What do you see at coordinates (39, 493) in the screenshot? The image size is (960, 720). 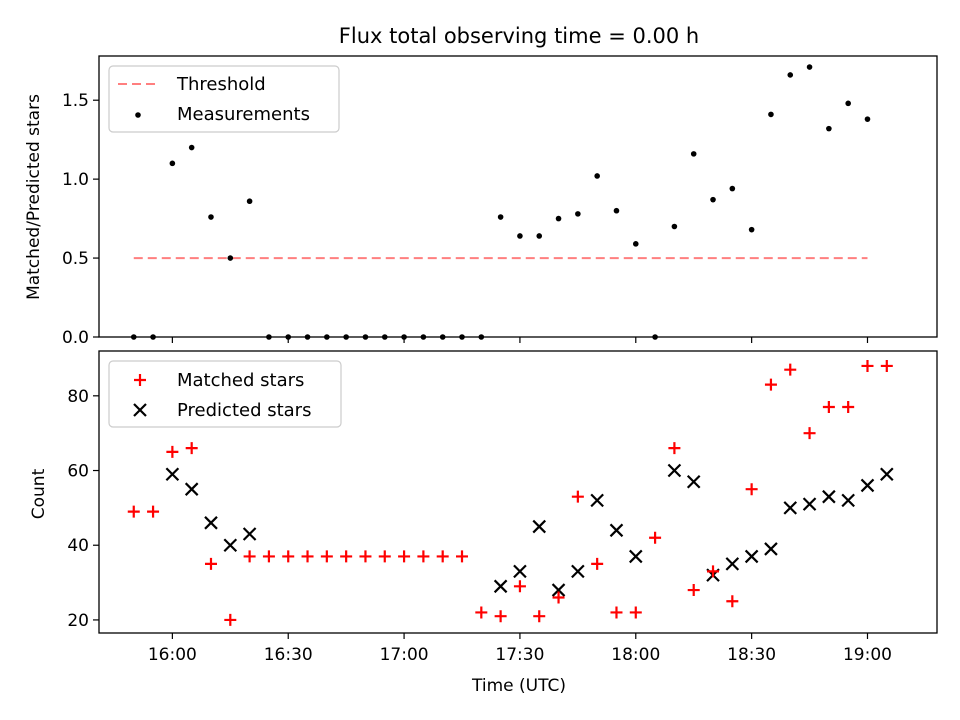 I see `count-y-axis-title: Count` at bounding box center [39, 493].